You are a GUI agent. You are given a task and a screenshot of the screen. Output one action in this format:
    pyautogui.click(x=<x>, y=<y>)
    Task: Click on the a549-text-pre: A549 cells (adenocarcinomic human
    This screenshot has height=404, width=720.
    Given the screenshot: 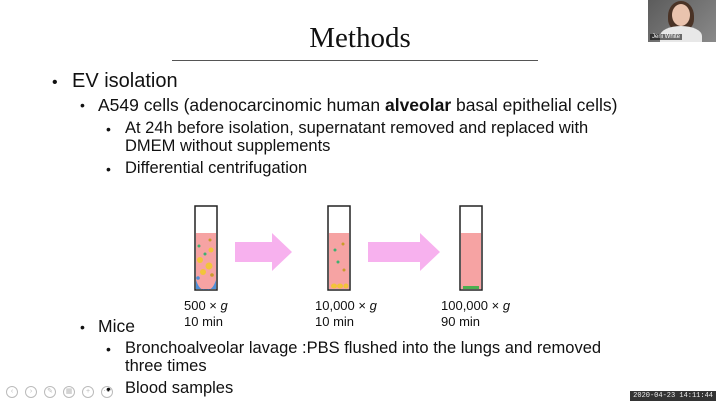 What is the action you would take?
    pyautogui.click(x=241, y=105)
    